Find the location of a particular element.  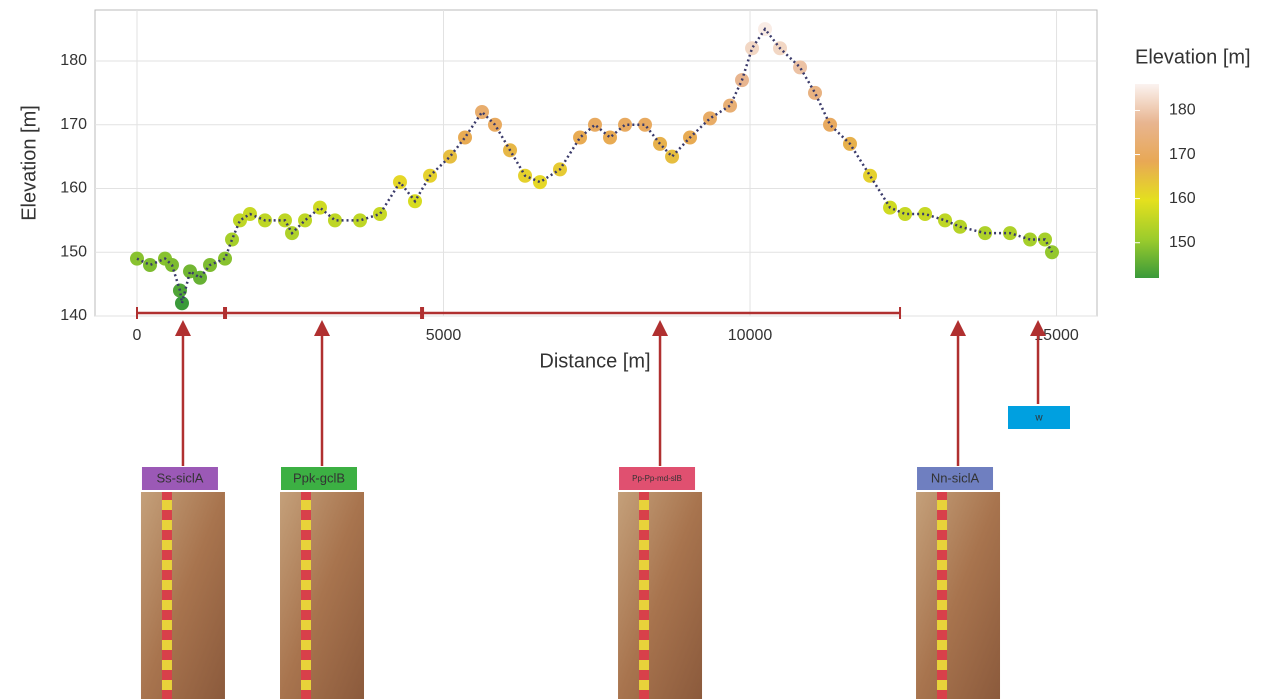

x-tick-label: 10000 is located at coordinates (750, 335).